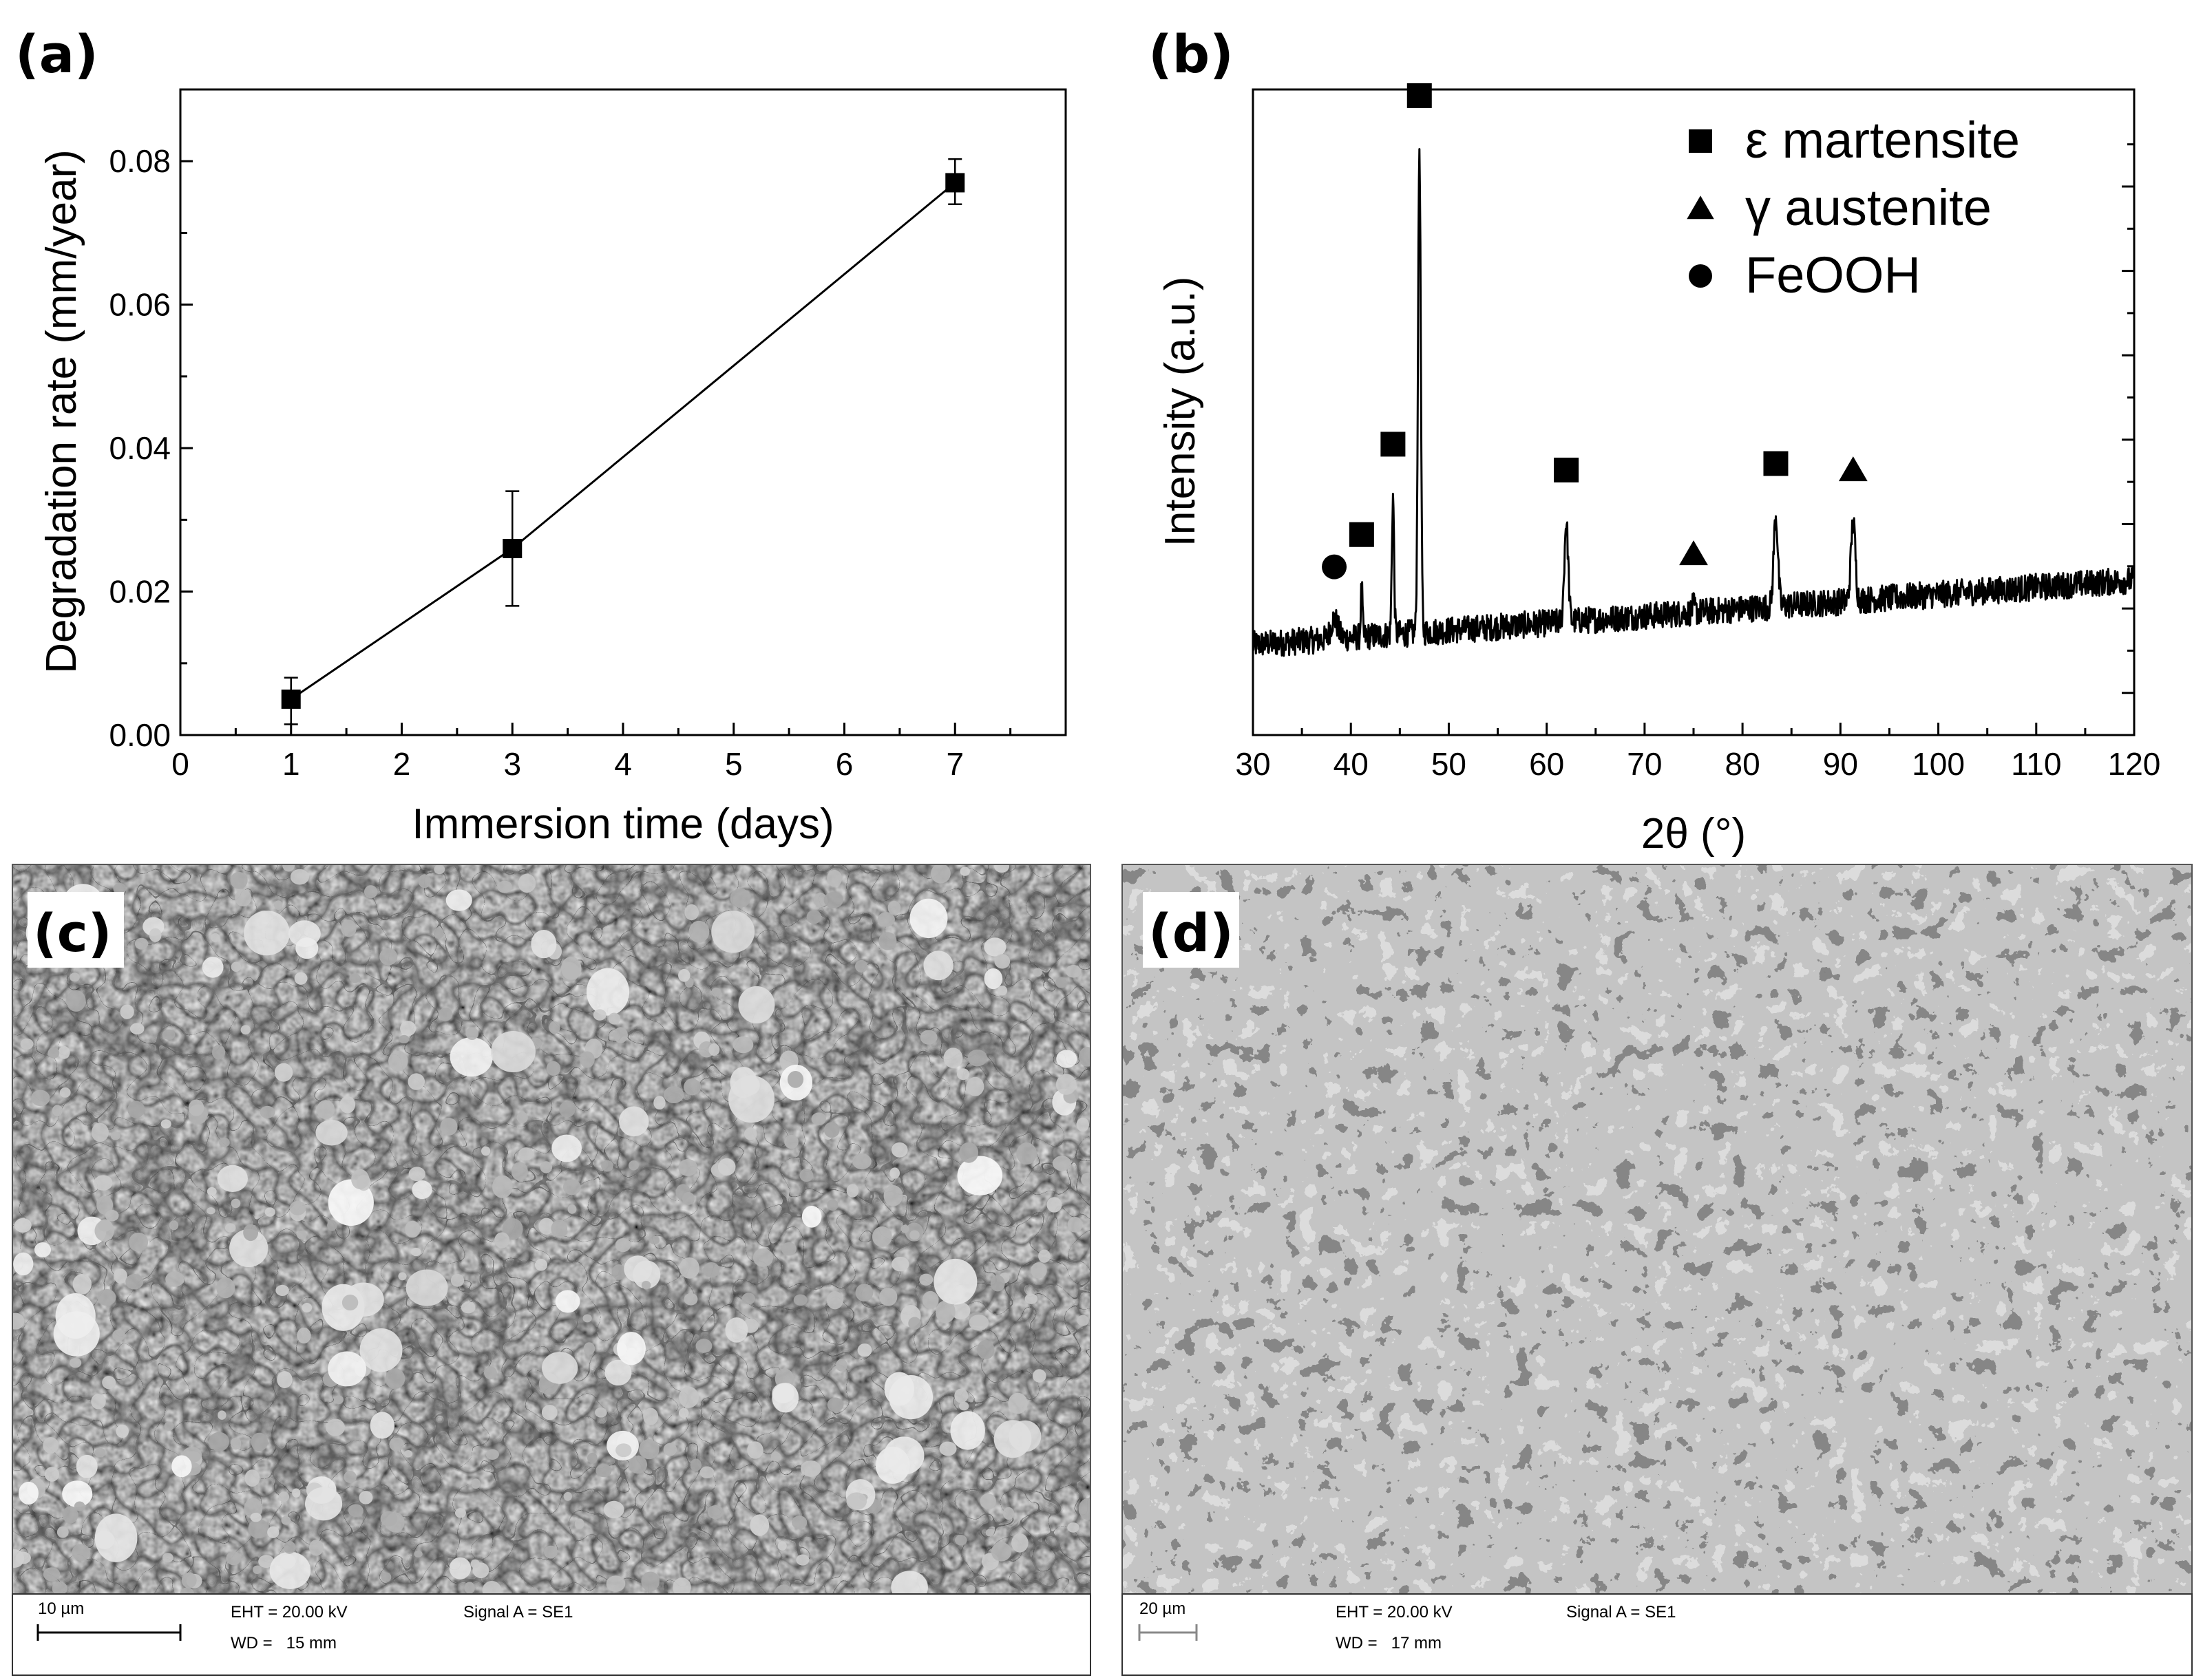 This screenshot has width=2203, height=1680. What do you see at coordinates (61, 1608) in the screenshot?
I see `scale-label-c: 10 µm` at bounding box center [61, 1608].